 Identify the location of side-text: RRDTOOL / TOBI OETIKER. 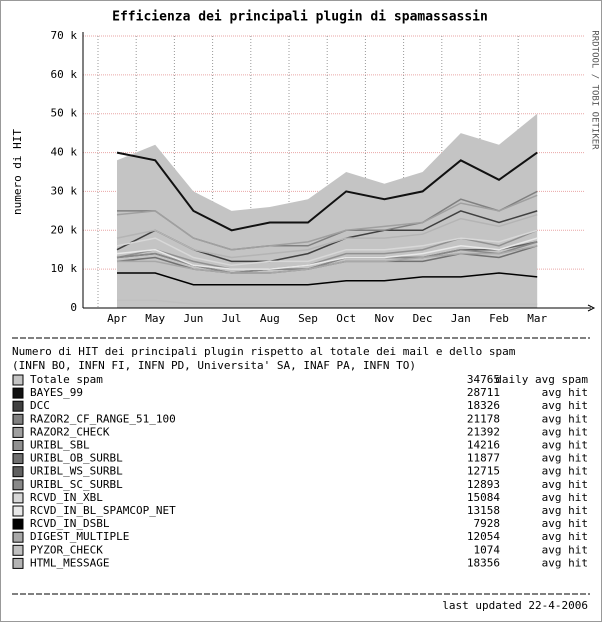
(595, 90).